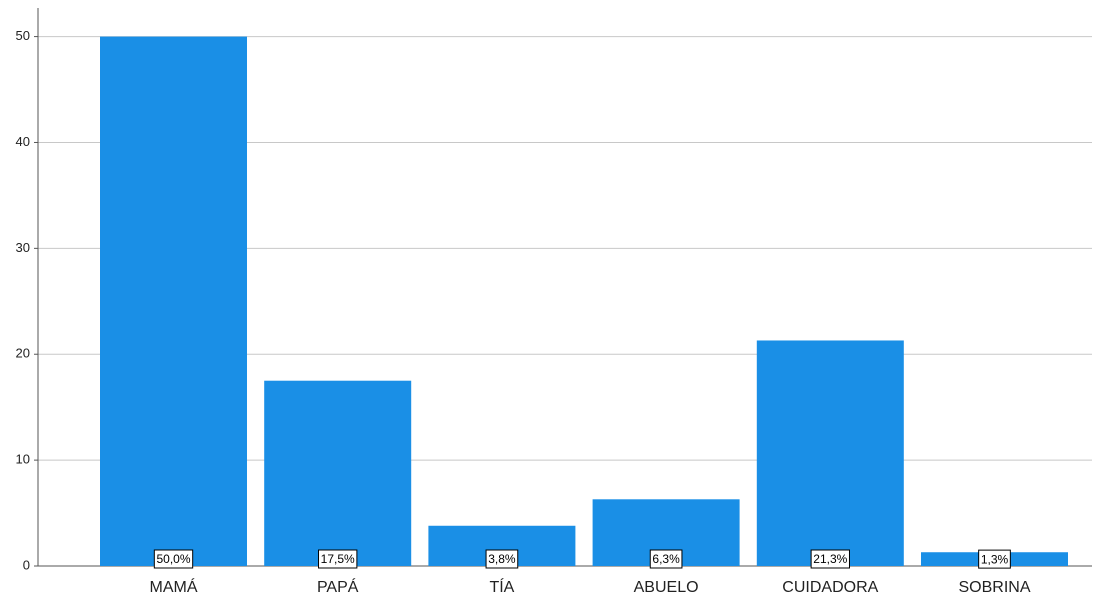 The image size is (1118, 600). Describe the element at coordinates (23, 247) in the screenshot. I see `y-tick-label: 30` at that location.